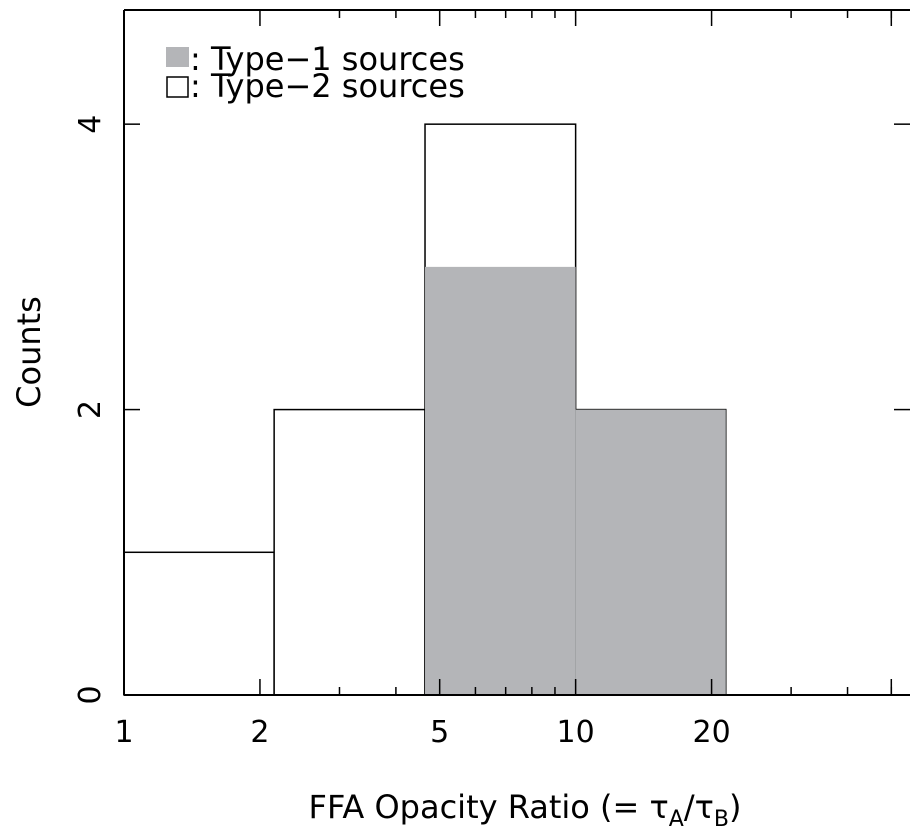  I want to click on legend: : Type−1 sources : Type−2 sources, so click(315, 72).